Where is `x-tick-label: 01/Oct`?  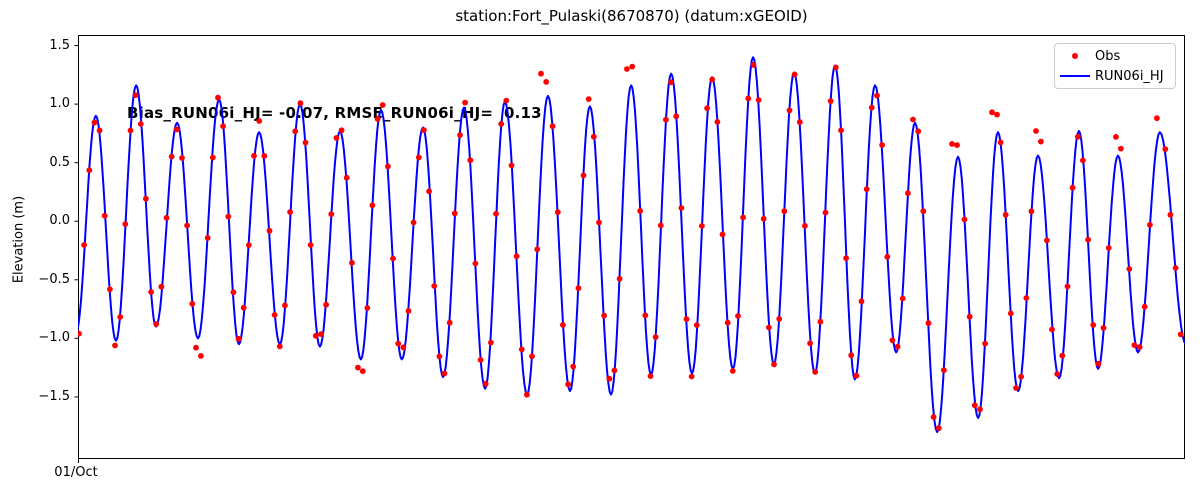 x-tick-label: 01/Oct is located at coordinates (76, 472).